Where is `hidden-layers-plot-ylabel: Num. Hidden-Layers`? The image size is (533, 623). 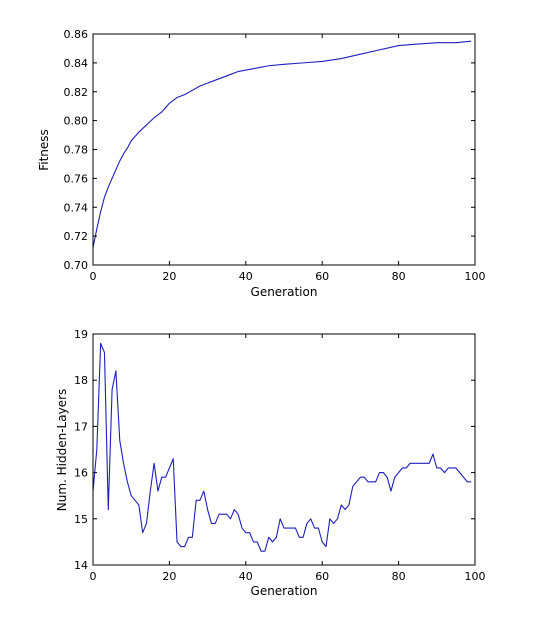
hidden-layers-plot-ylabel: Num. Hidden-Layers is located at coordinates (62, 450).